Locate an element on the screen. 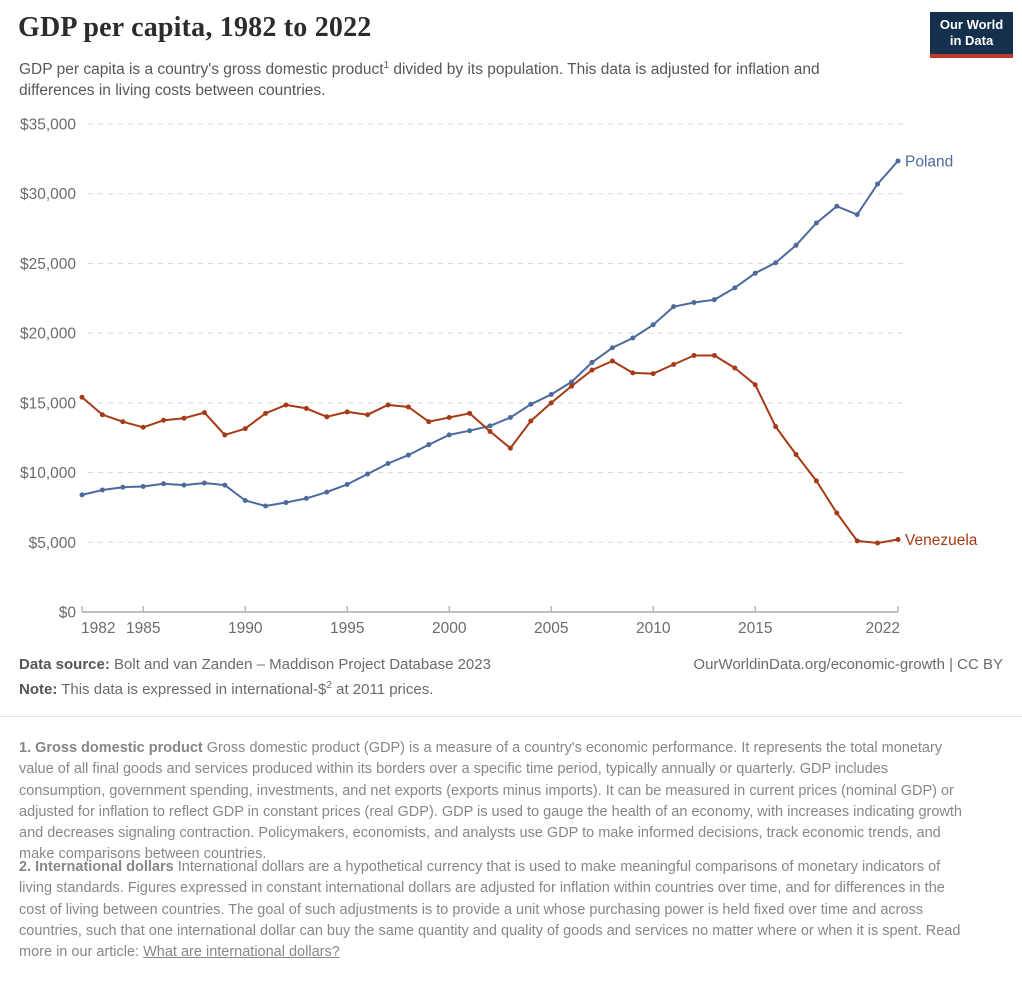 This screenshot has width=1022, height=1000. x-tick-label: 1985 is located at coordinates (143, 628).